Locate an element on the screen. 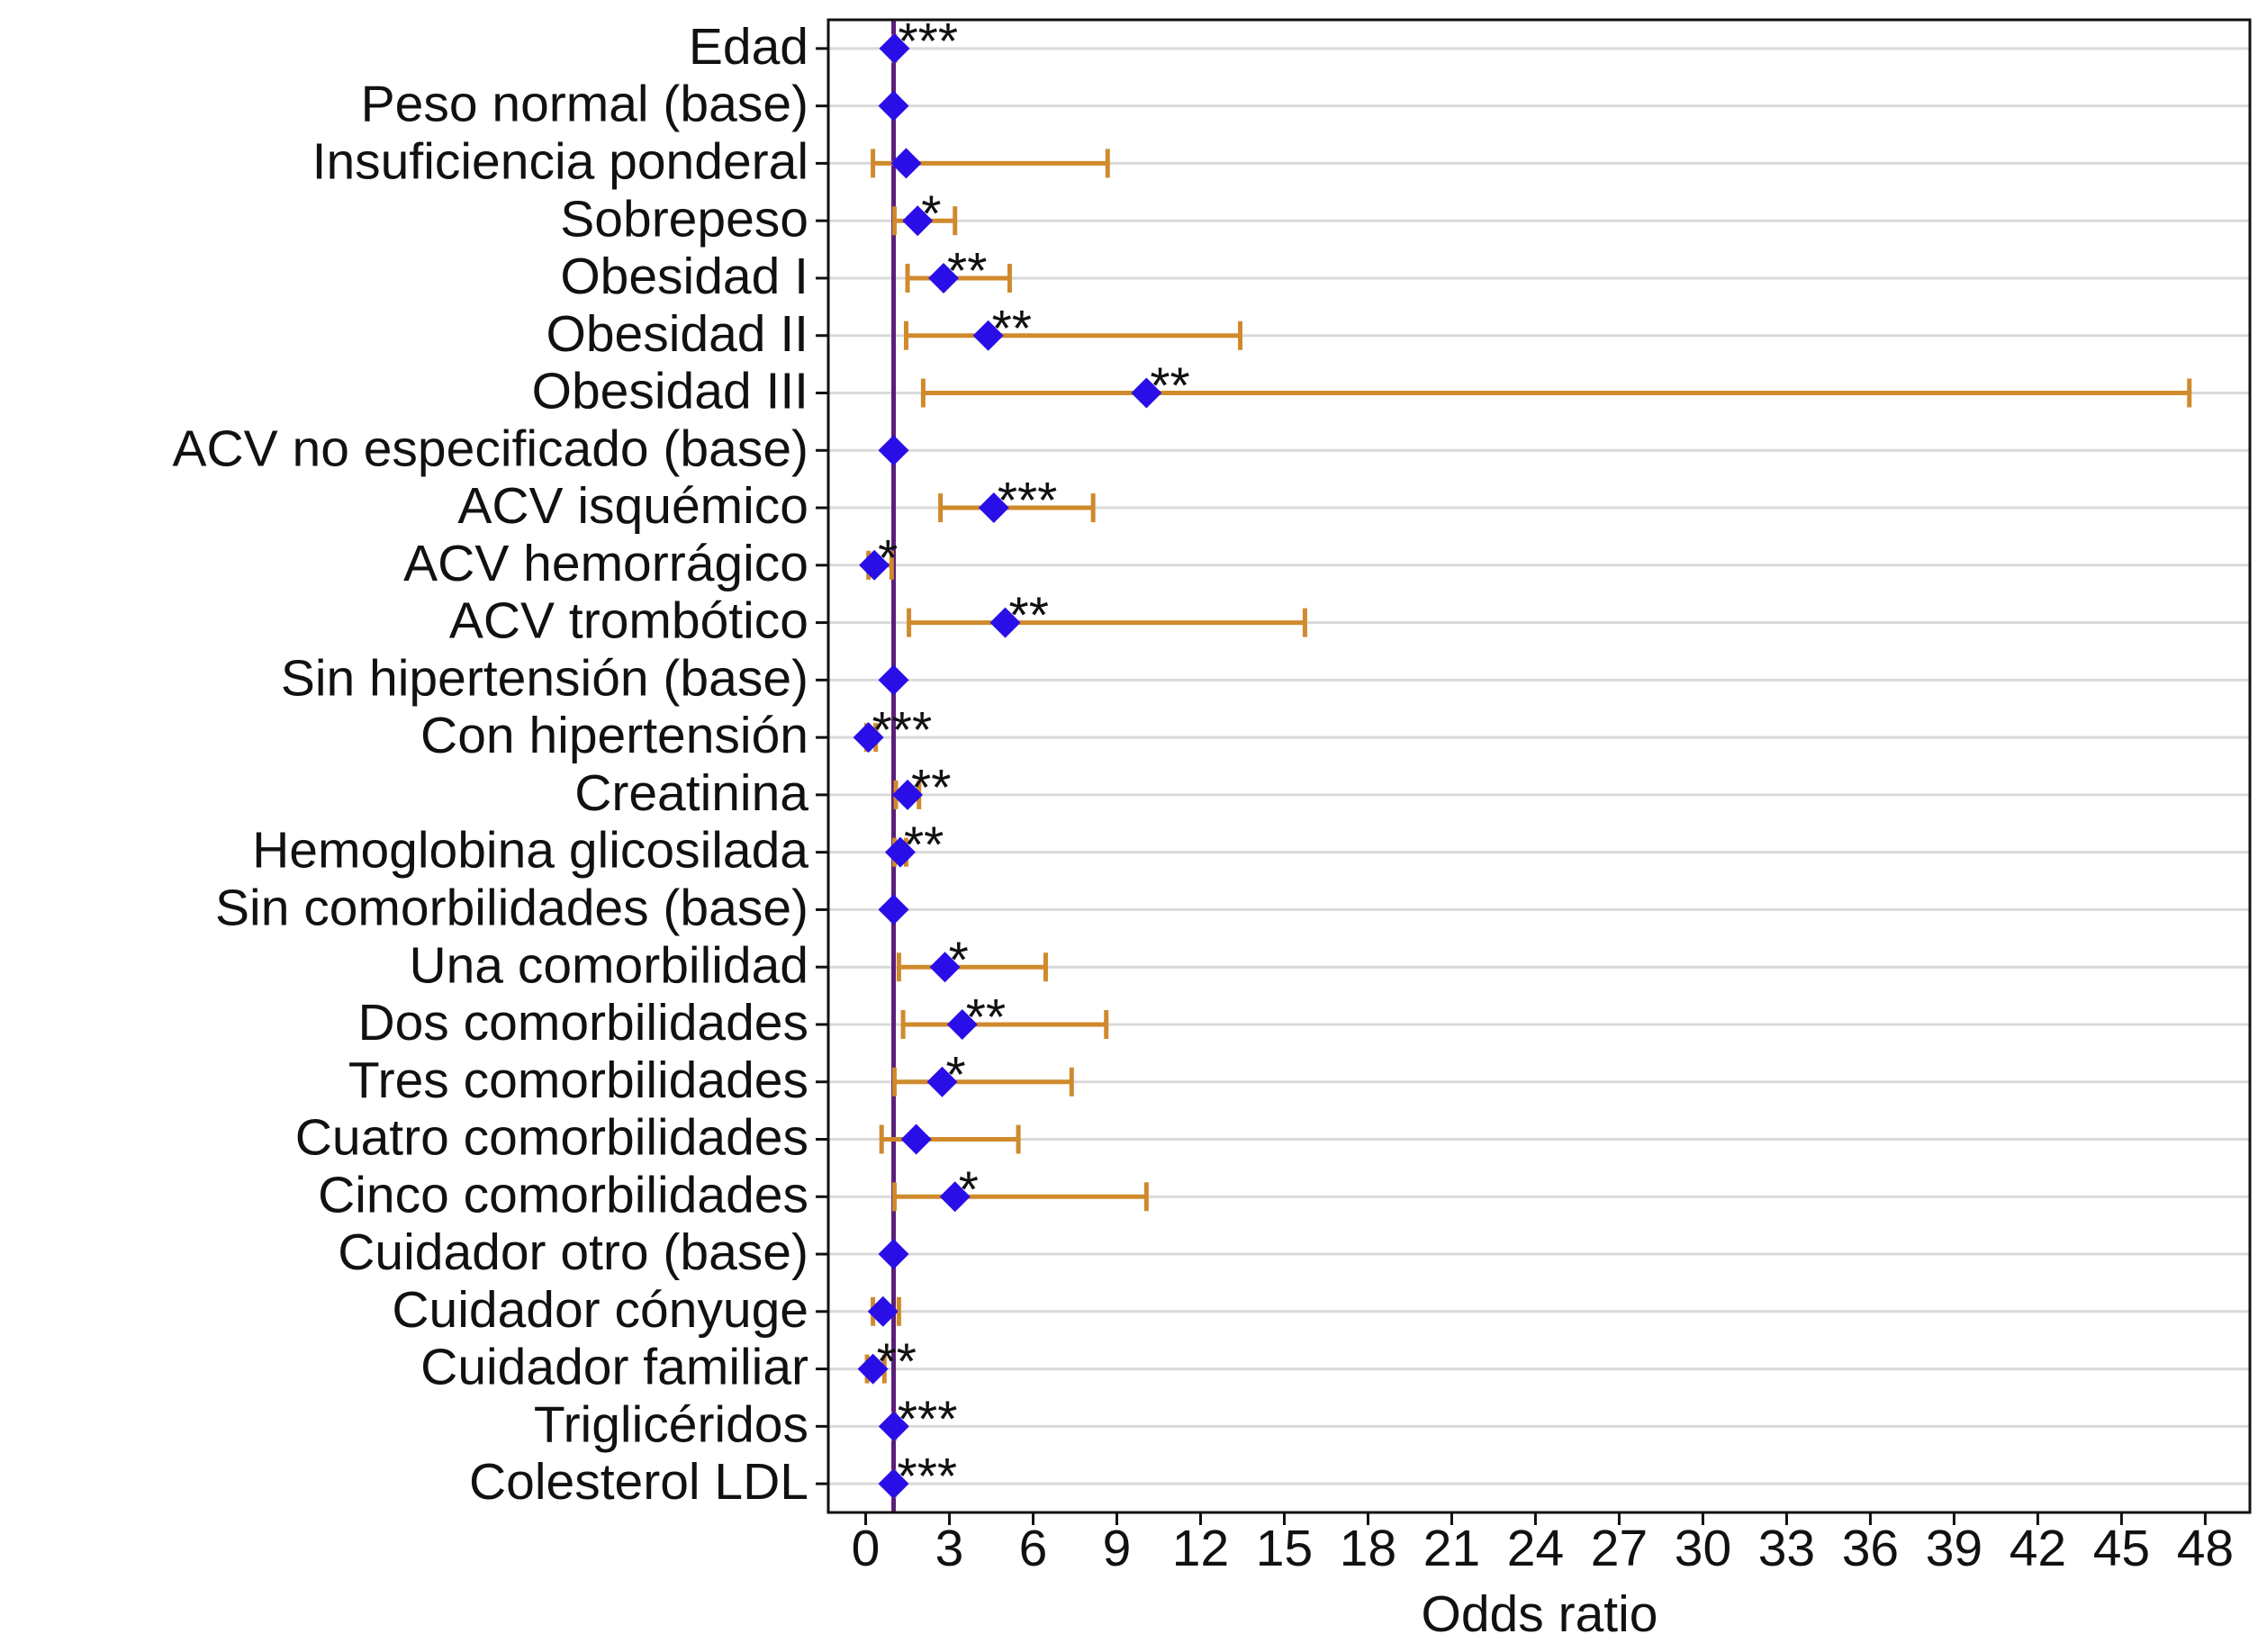 The width and height of the screenshot is (2258, 1652). y-tick-label: Peso normal (base) is located at coordinates (584, 104).